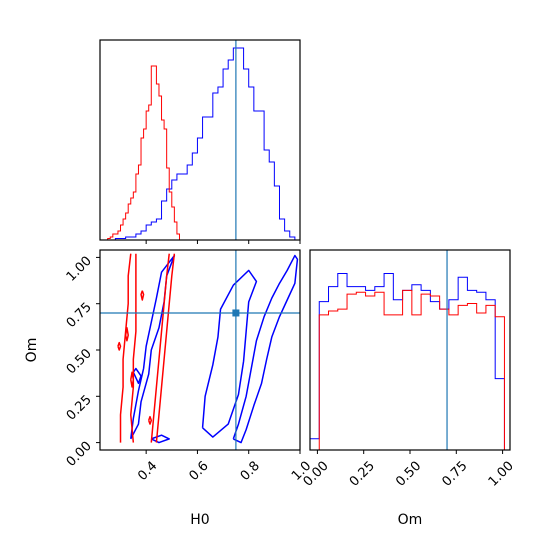  What do you see at coordinates (250, 471) in the screenshot?
I see `h0-tick-label-2: 0.8` at bounding box center [250, 471].